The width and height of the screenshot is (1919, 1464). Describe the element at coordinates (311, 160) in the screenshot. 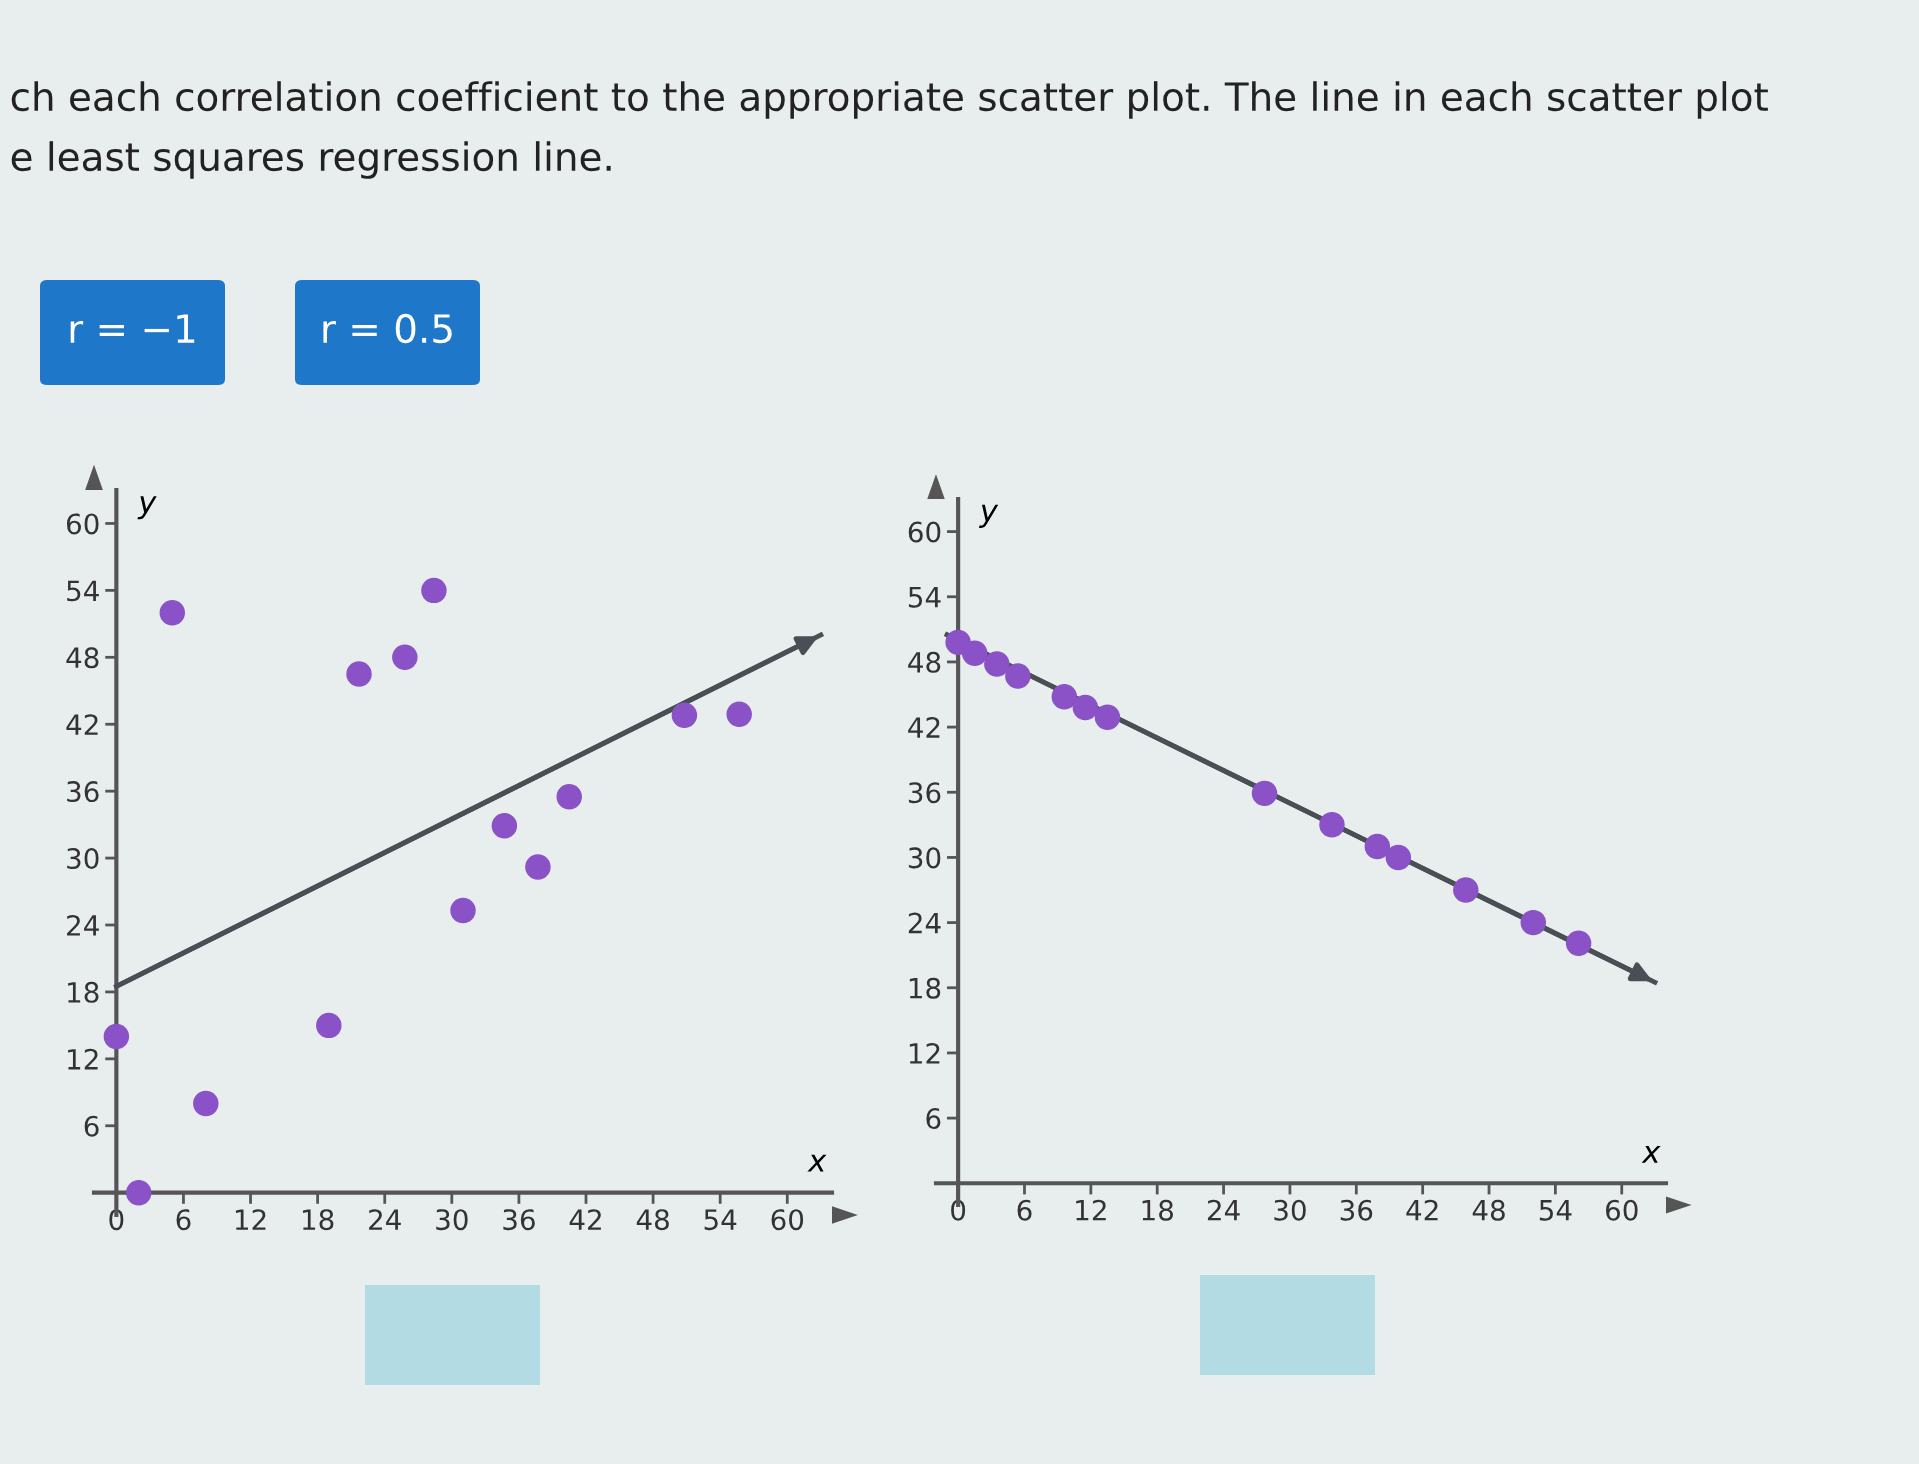

I see `text: e least squares regression line.` at that location.